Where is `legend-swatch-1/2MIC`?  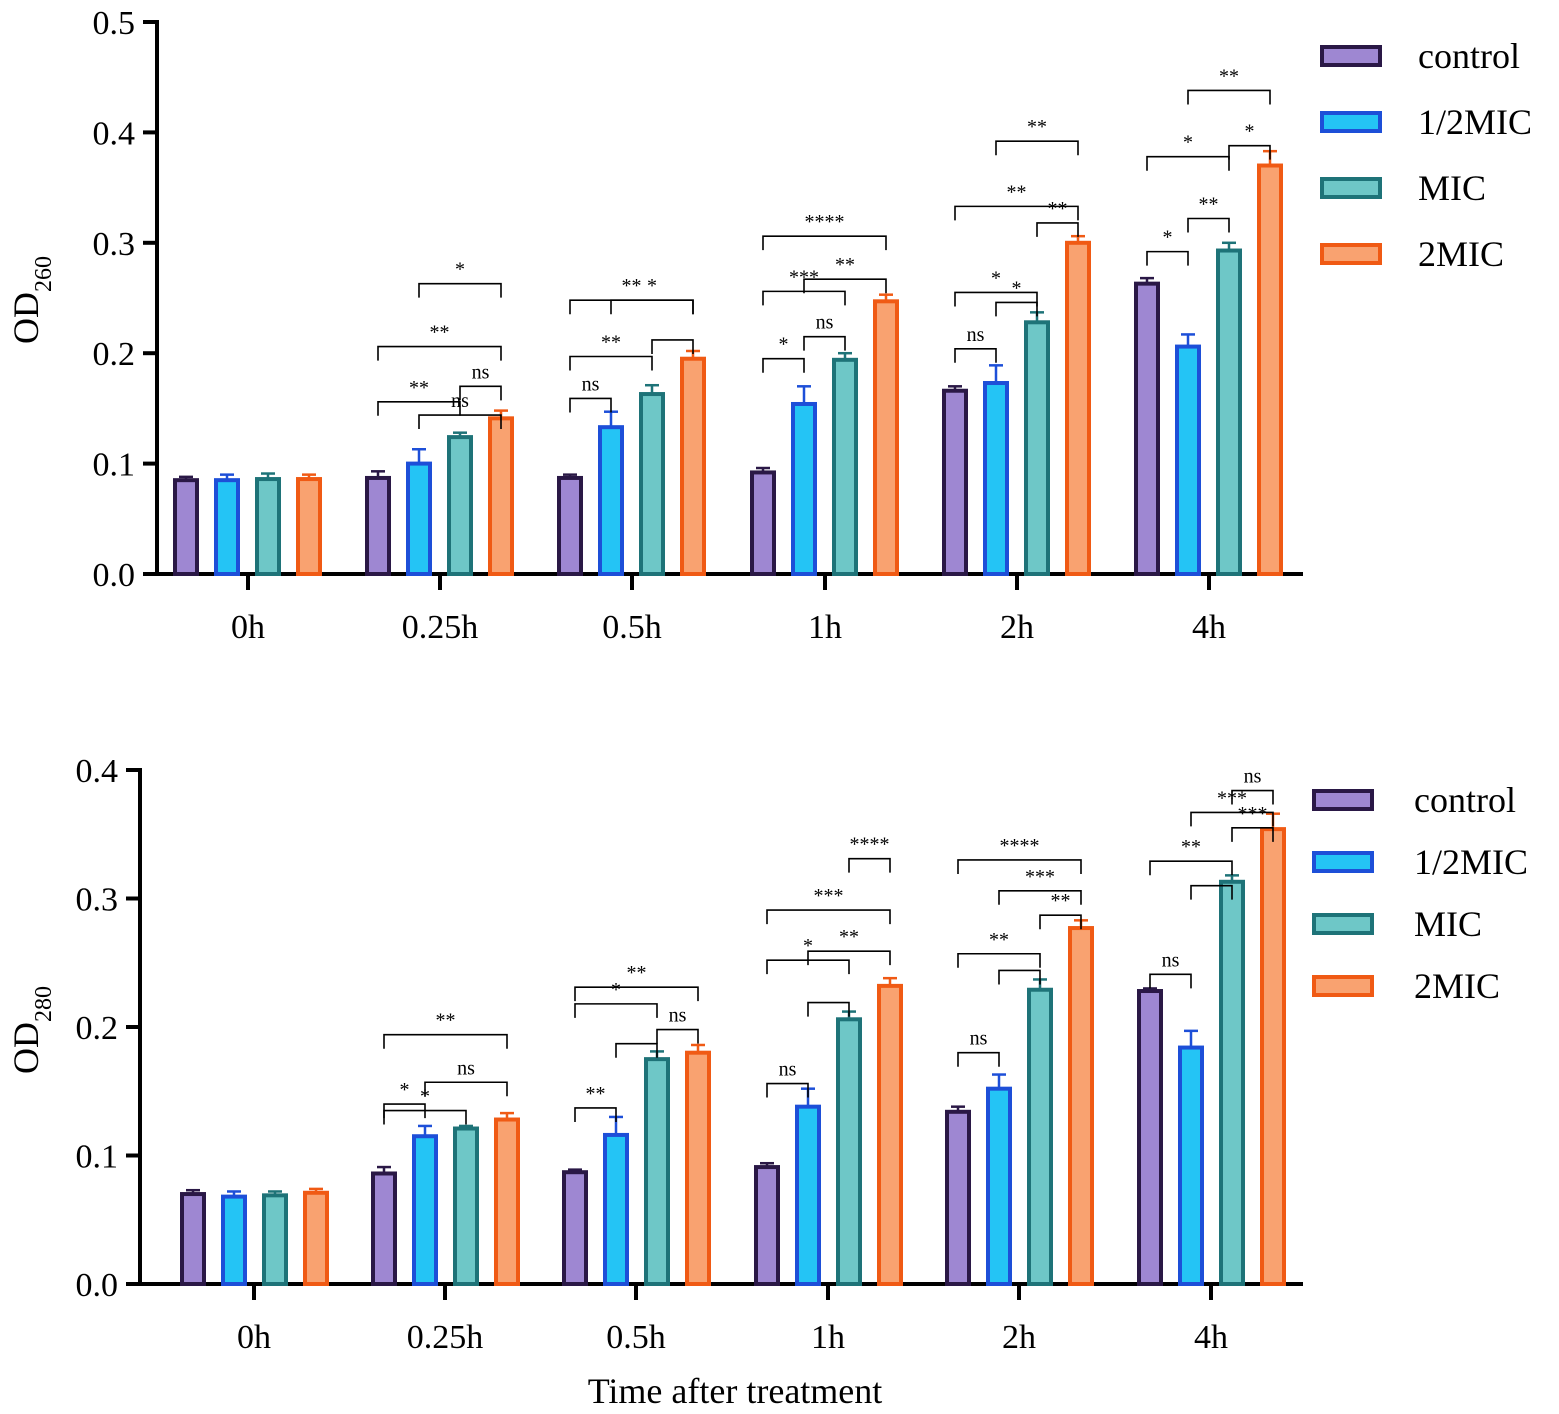 legend-swatch-1/2MIC is located at coordinates (1351, 122).